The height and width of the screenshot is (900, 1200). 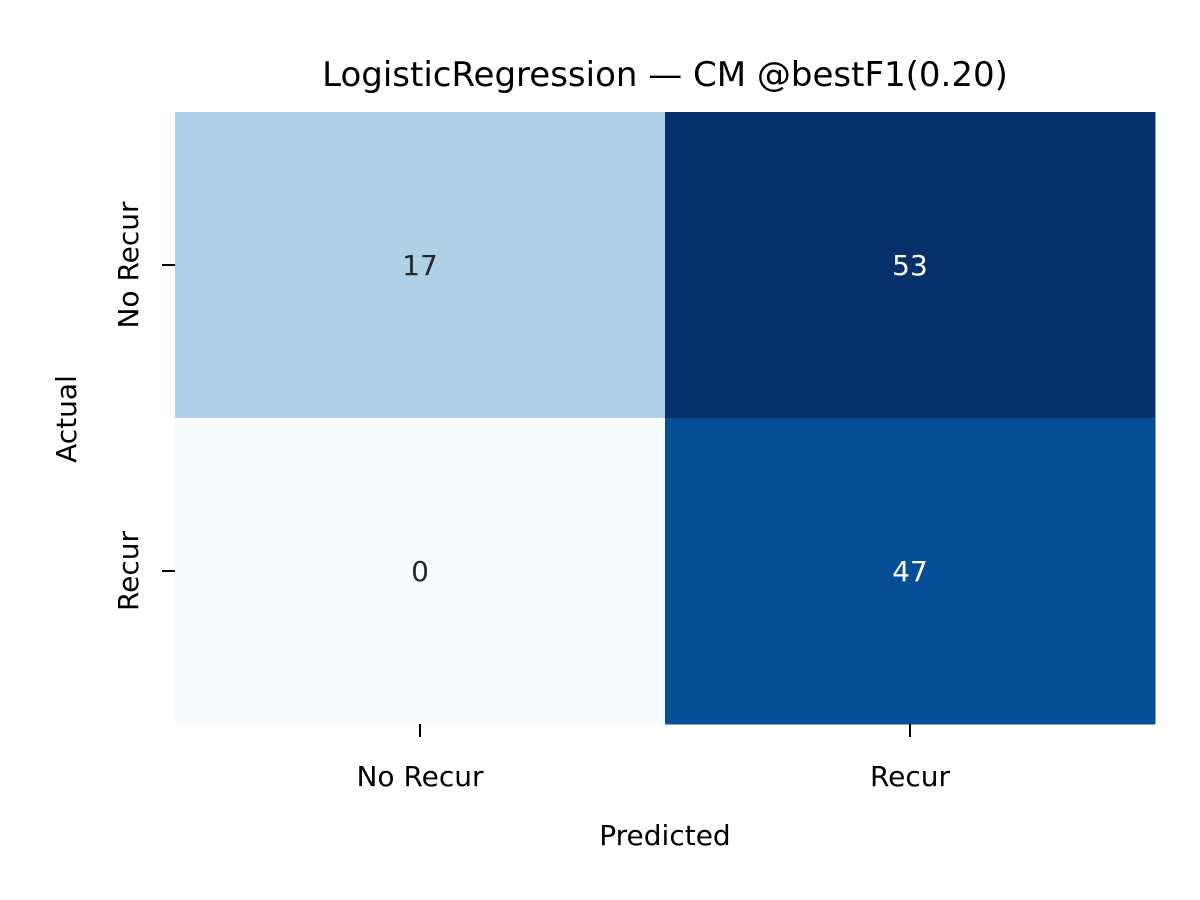 What do you see at coordinates (128, 265) in the screenshot?
I see `y-tick-label: No Recur` at bounding box center [128, 265].